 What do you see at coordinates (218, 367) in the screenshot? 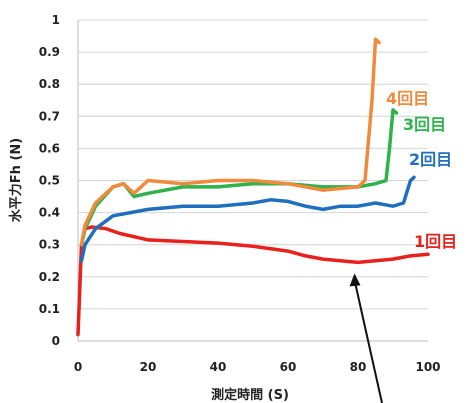
I see `x-tick-label: 40` at bounding box center [218, 367].